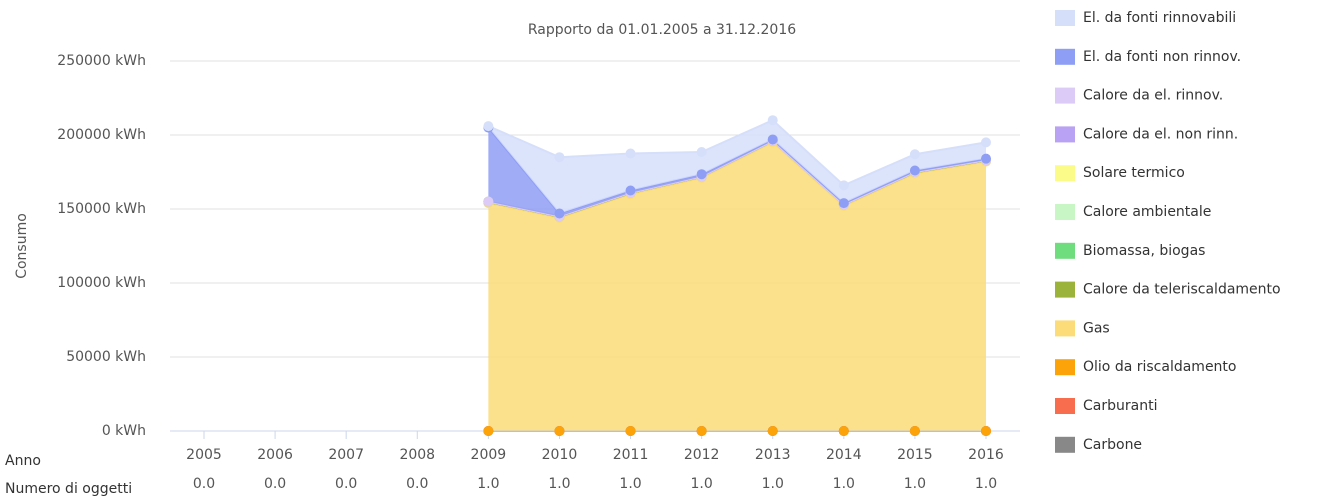 This screenshot has width=1323, height=500. Describe the element at coordinates (489, 455) in the screenshot. I see `x-tick-label: 2009` at that location.